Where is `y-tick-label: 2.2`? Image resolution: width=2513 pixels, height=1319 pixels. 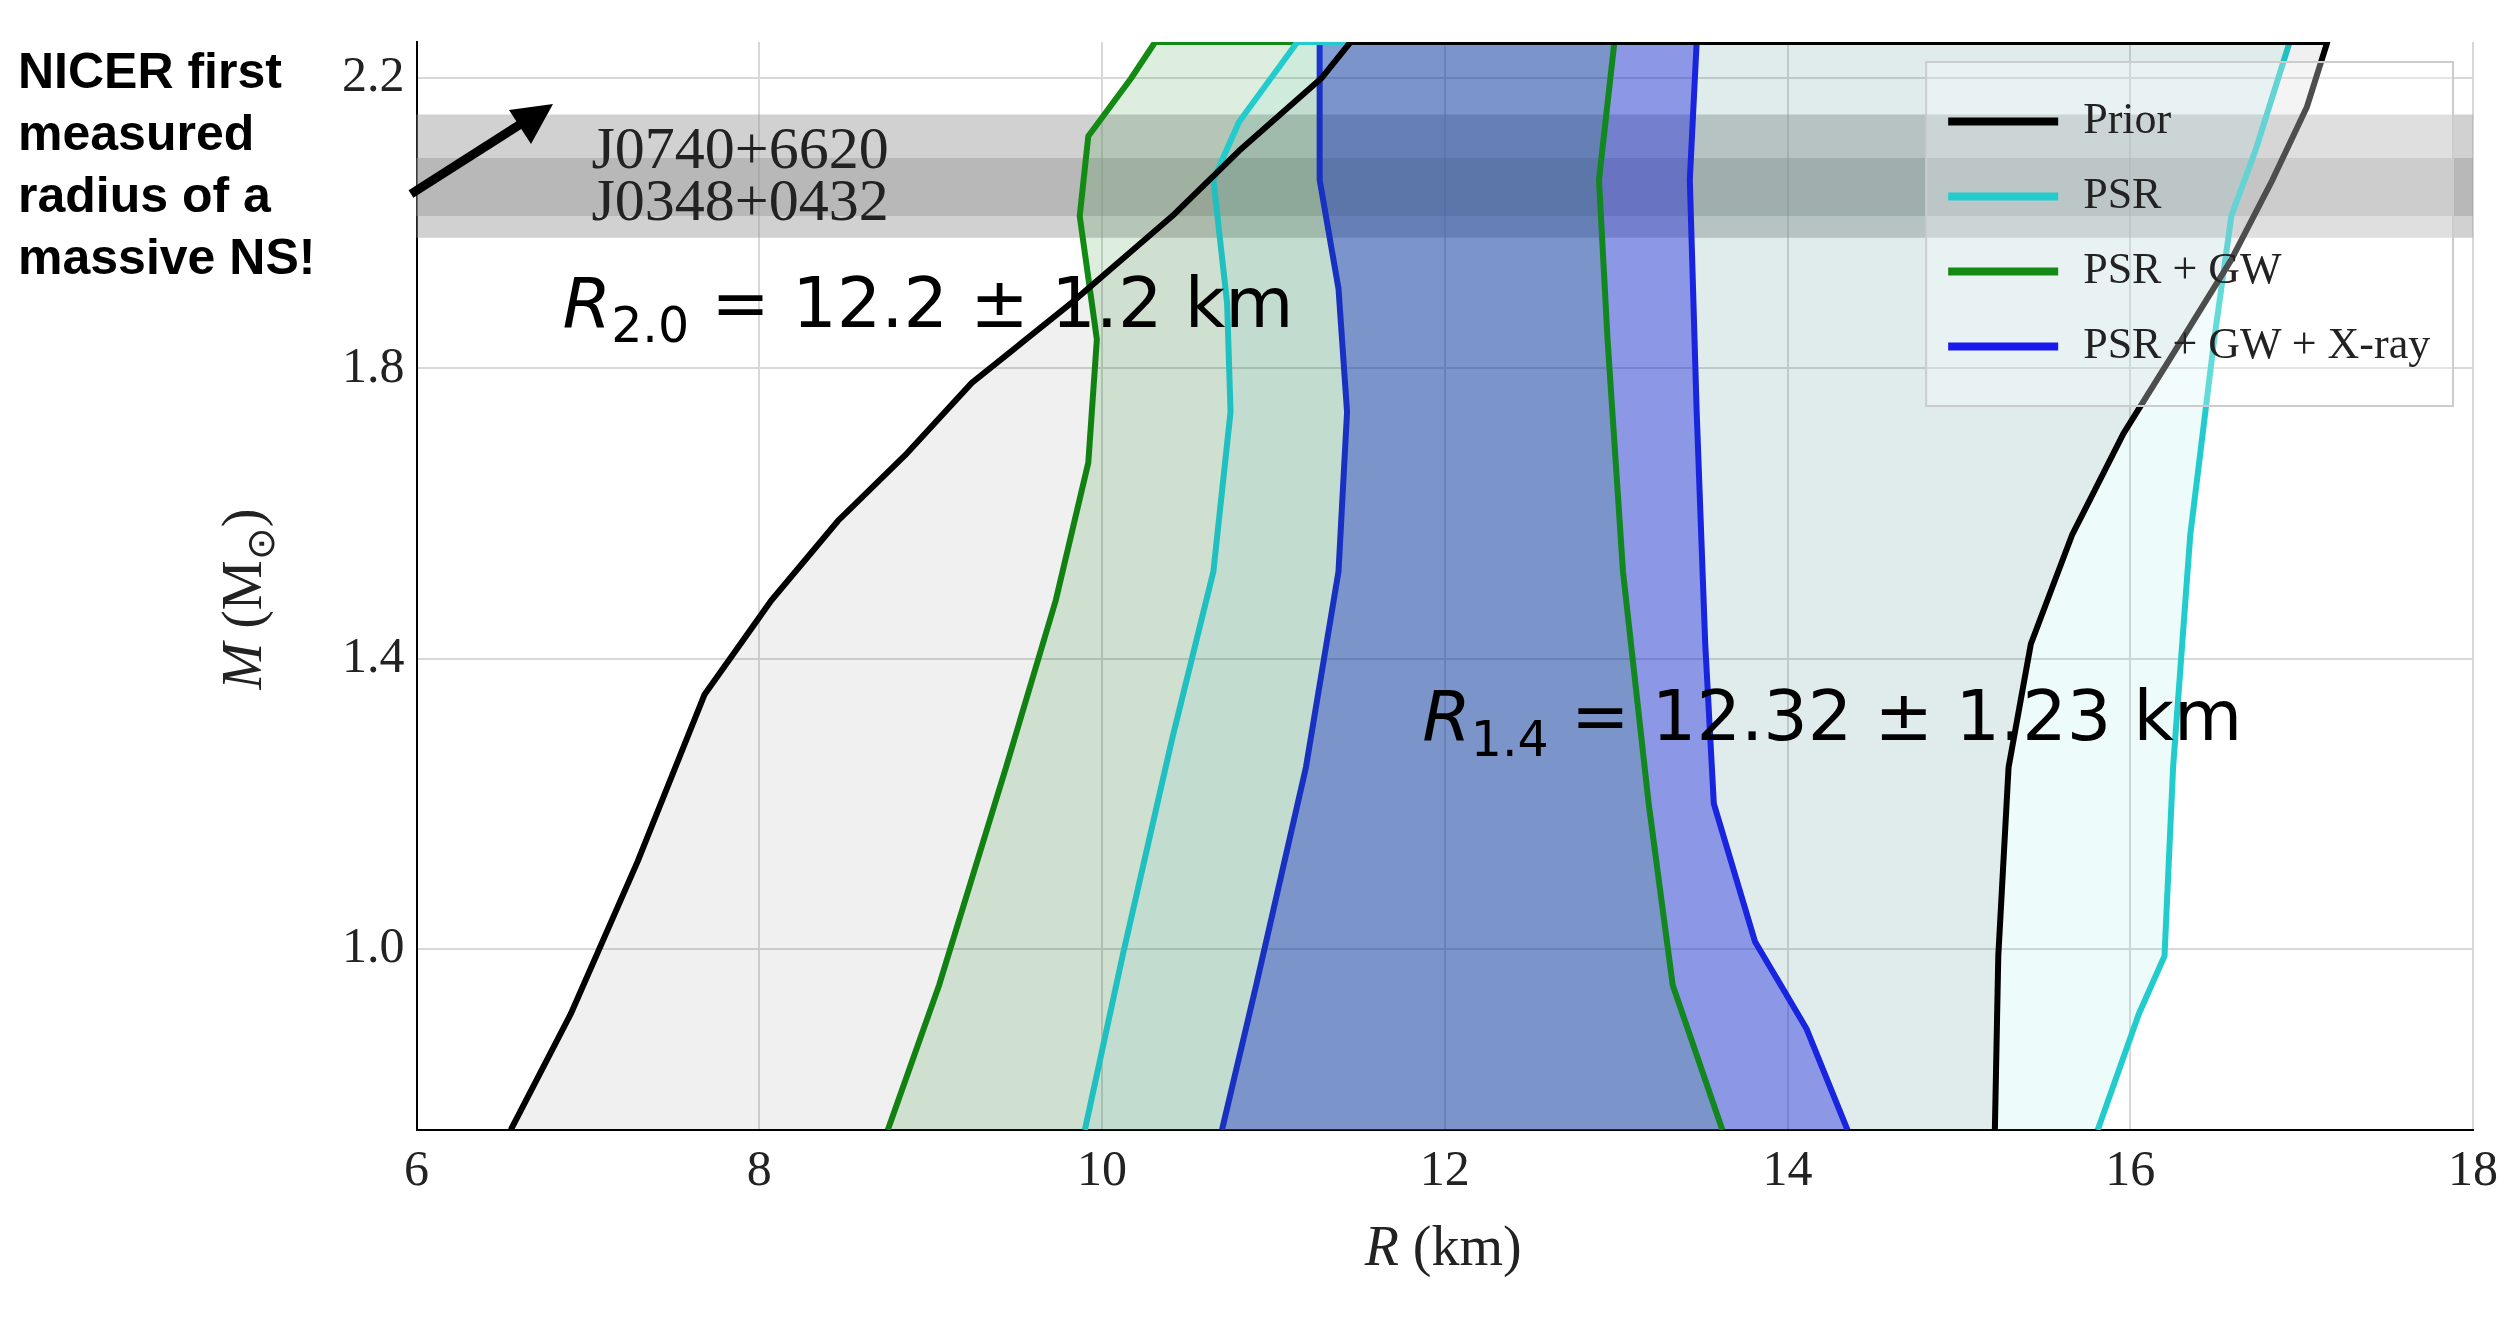 y-tick-label: 2.2 is located at coordinates (373, 74).